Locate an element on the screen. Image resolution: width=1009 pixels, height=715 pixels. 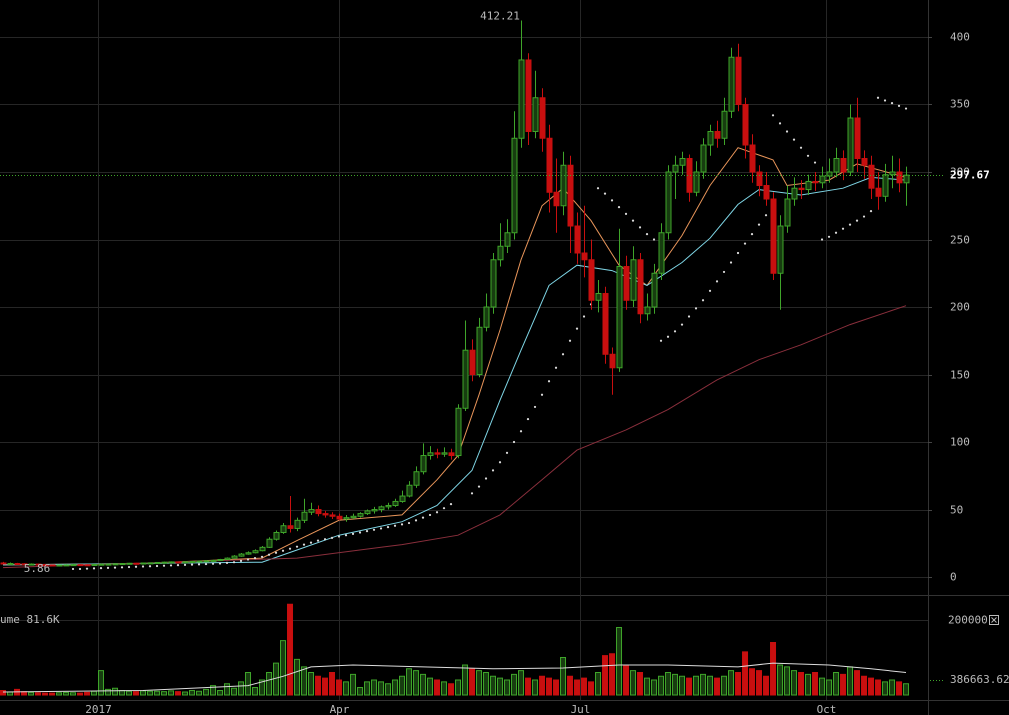
x-tick-label: Oct is located at coordinates (827, 709).